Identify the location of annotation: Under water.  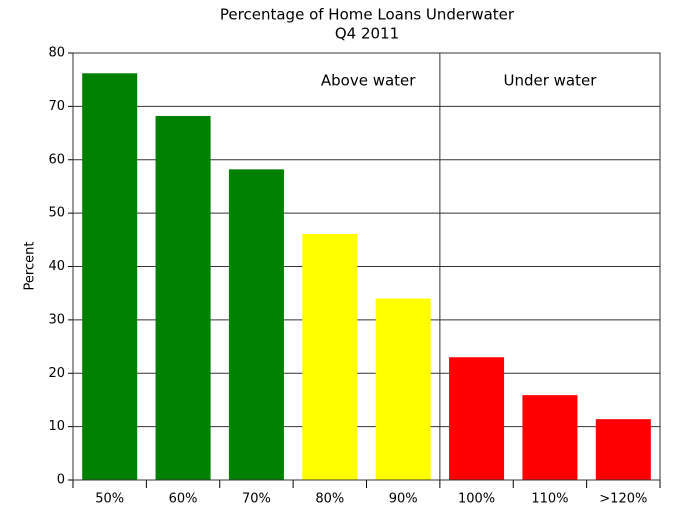
(550, 81).